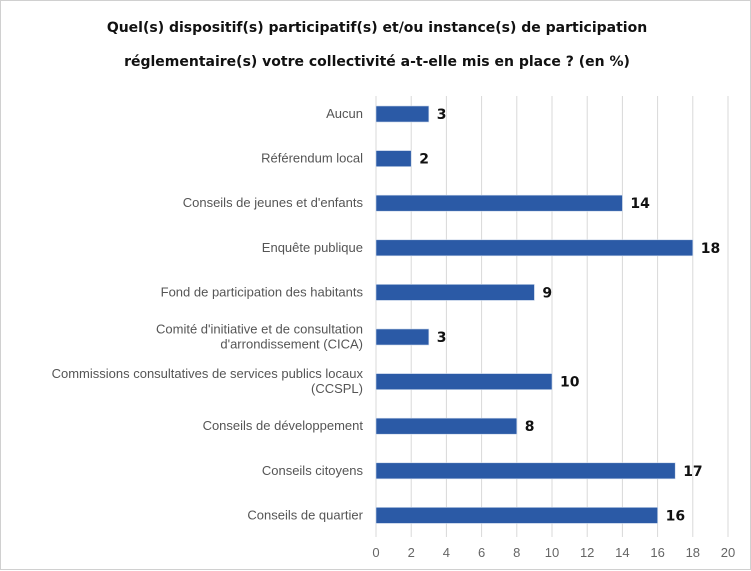 The width and height of the screenshot is (751, 571). I want to click on x-tick-label: 20, so click(728, 552).